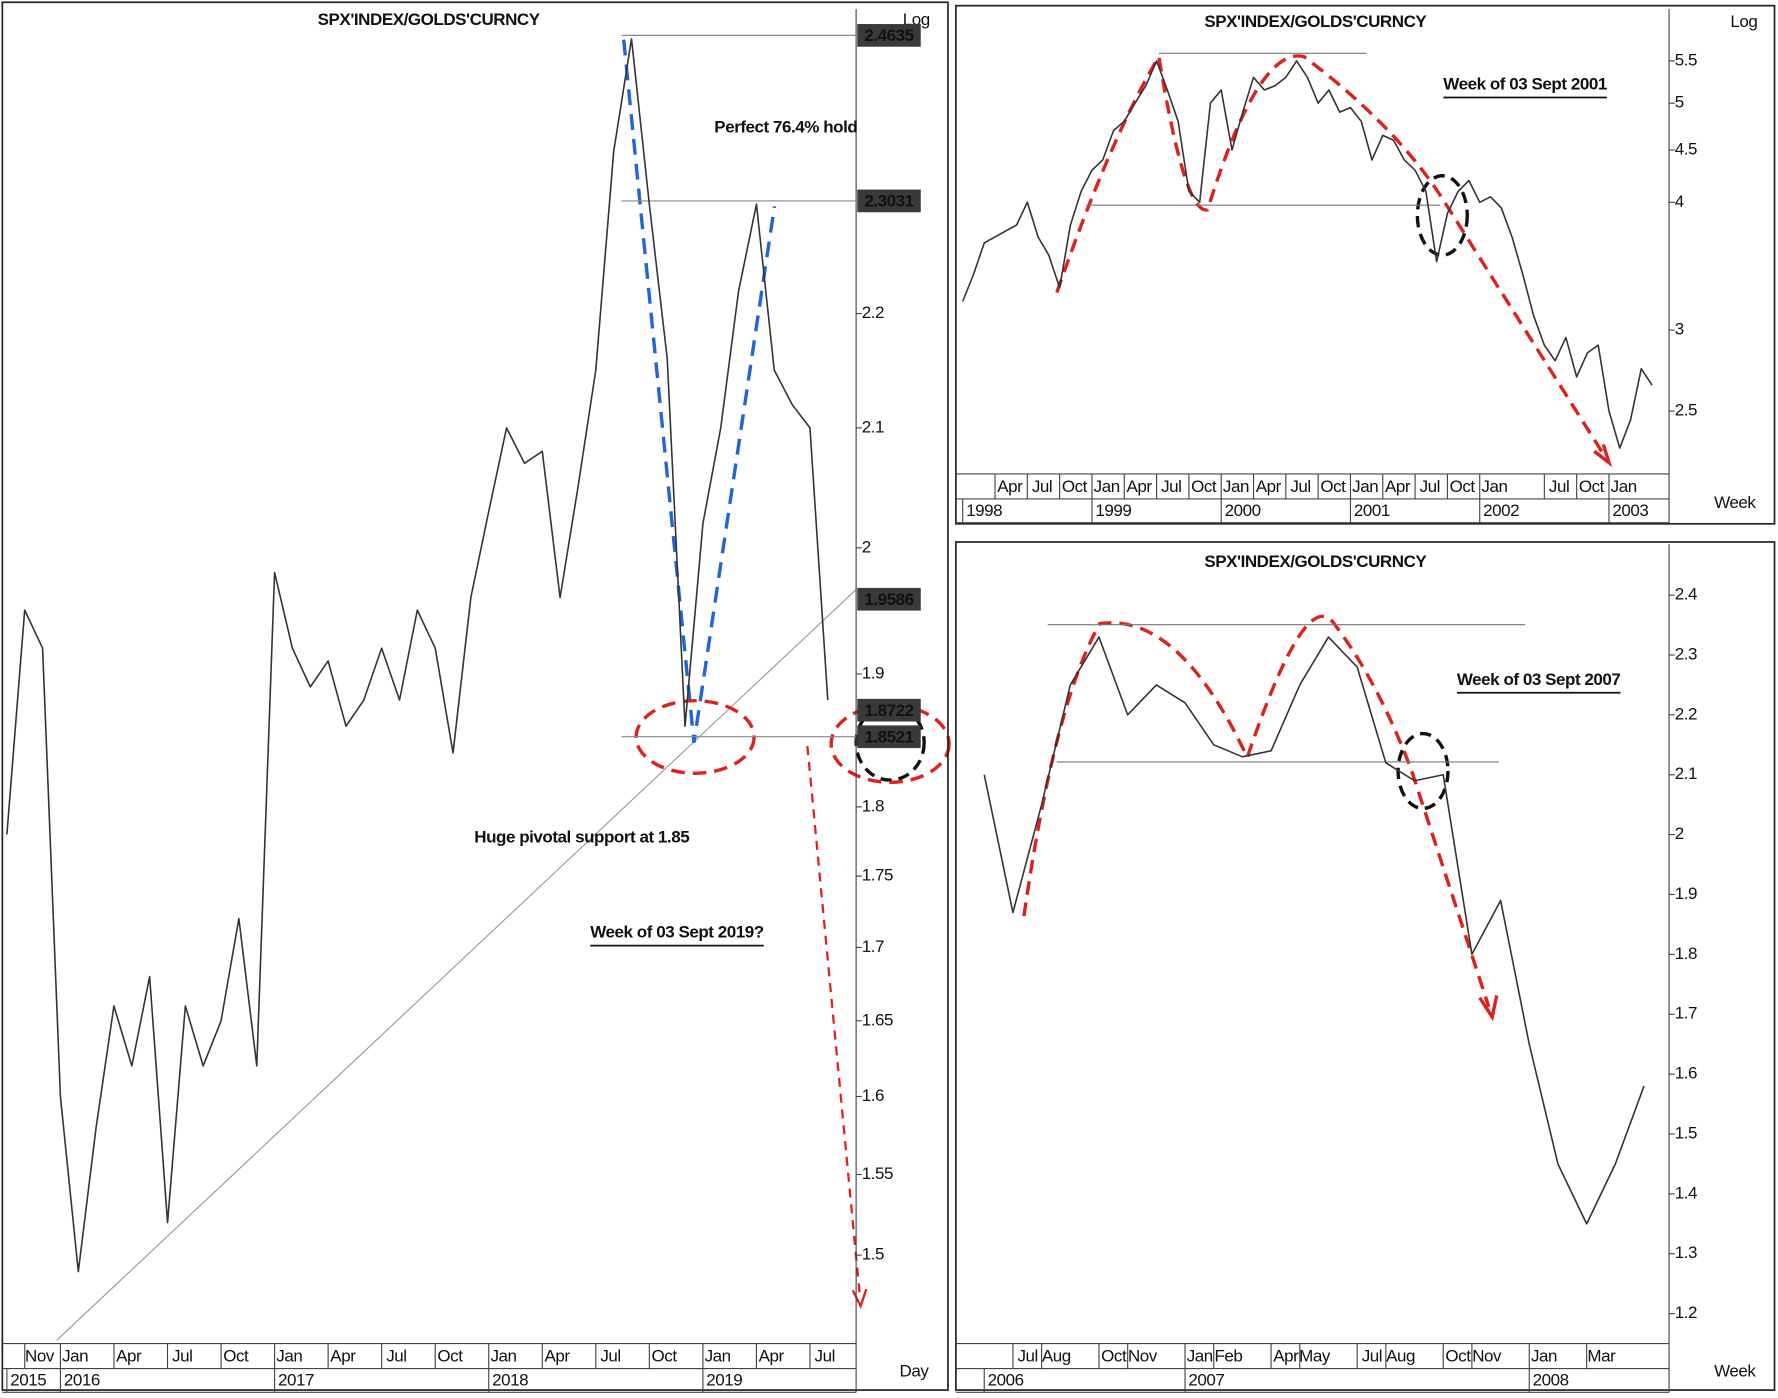 This screenshot has width=1778, height=1398. Describe the element at coordinates (510, 1379) in the screenshot. I see `year-label: 2018` at that location.